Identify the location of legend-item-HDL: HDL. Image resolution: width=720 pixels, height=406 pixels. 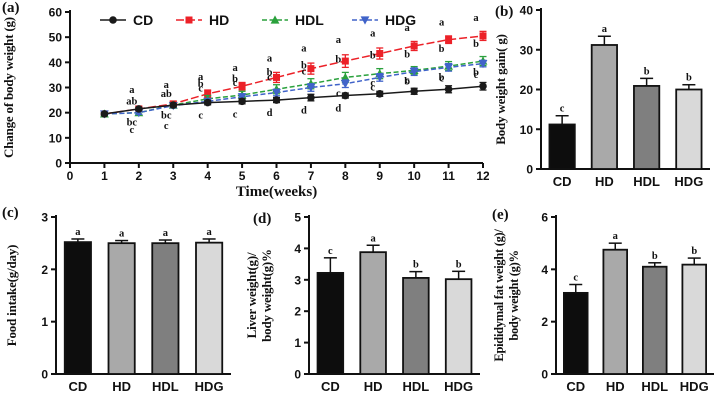
(293, 20).